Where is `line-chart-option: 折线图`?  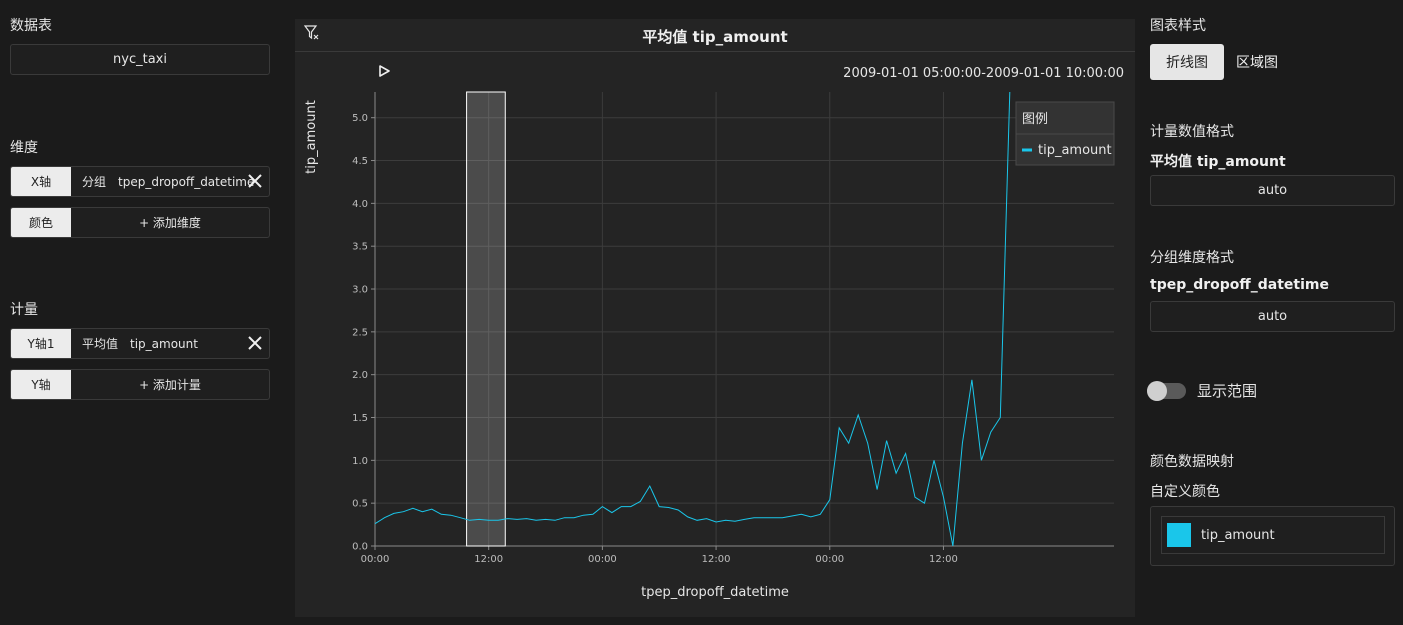
line-chart-option: 折线图 is located at coordinates (1187, 62).